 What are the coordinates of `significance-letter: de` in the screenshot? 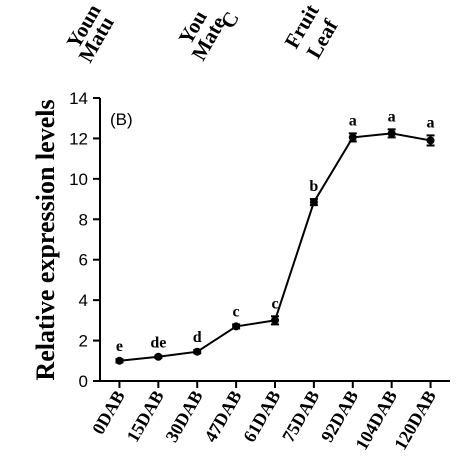 It's located at (158, 343).